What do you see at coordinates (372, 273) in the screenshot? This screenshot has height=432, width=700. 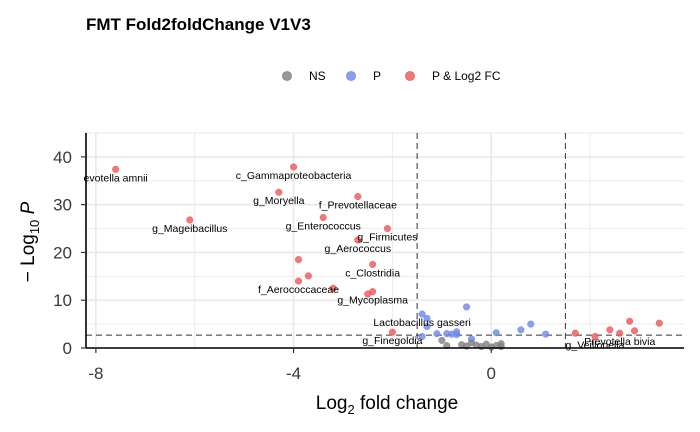 I see `point-label: c_Clostridia` at bounding box center [372, 273].